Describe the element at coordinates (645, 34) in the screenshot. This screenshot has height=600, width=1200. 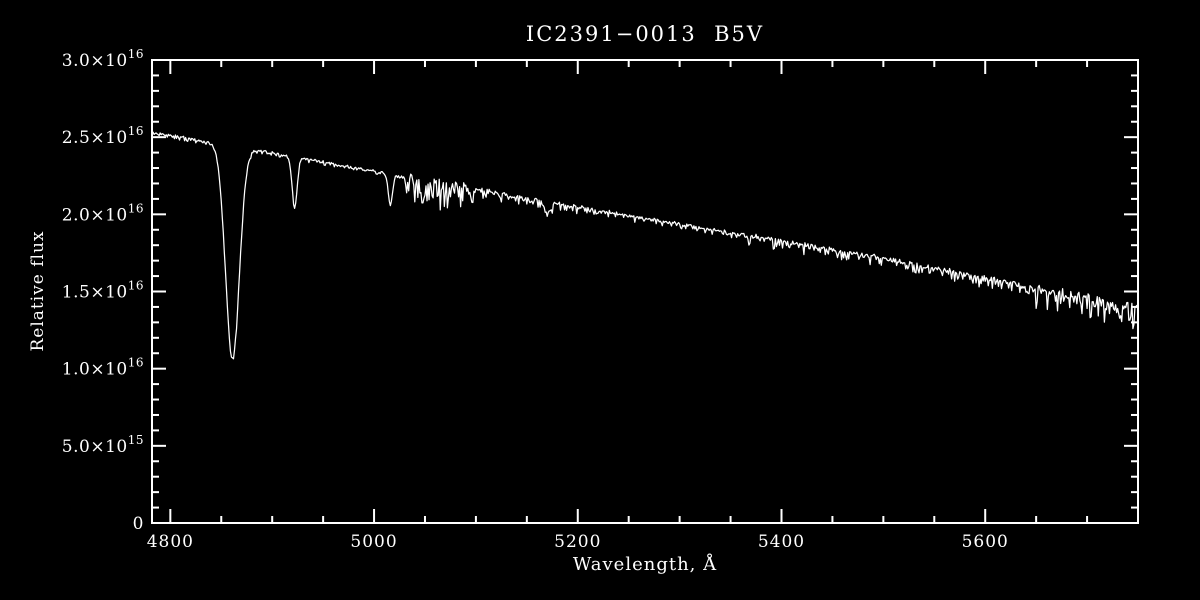
I see `chart-title: IC2391−0013 B5V` at that location.